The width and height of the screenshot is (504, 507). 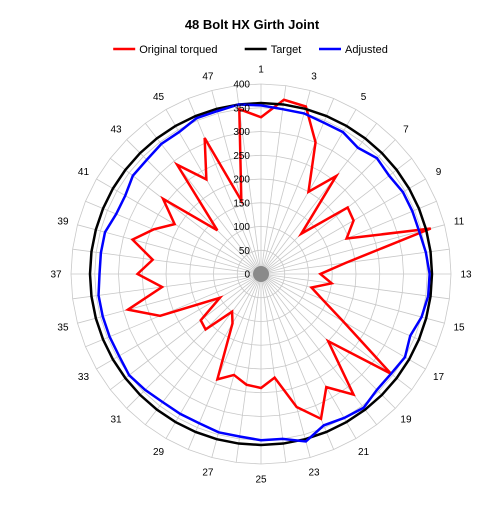 What do you see at coordinates (261, 70) in the screenshot?
I see `category-label-1: 1` at bounding box center [261, 70].